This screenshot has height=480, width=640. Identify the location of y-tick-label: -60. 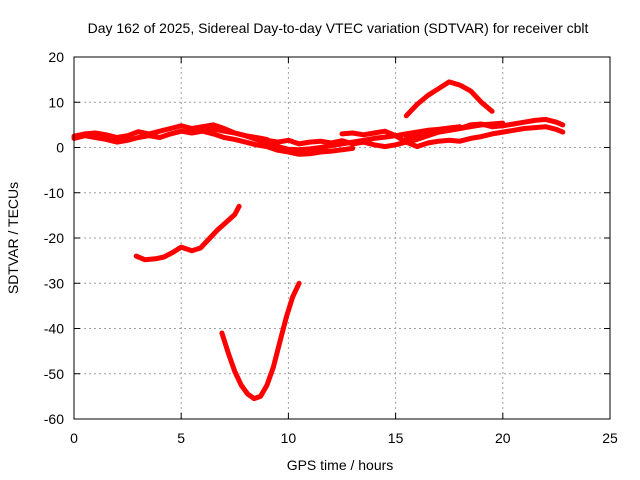
(54, 419).